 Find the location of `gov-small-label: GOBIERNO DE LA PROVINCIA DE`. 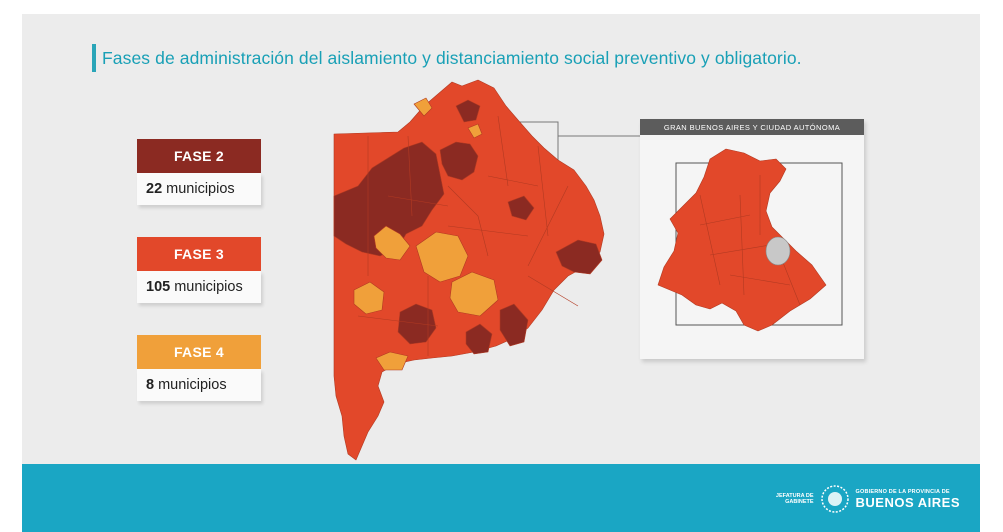

gov-small-label: GOBIERNO DE LA PROVINCIA DE is located at coordinates (902, 491).